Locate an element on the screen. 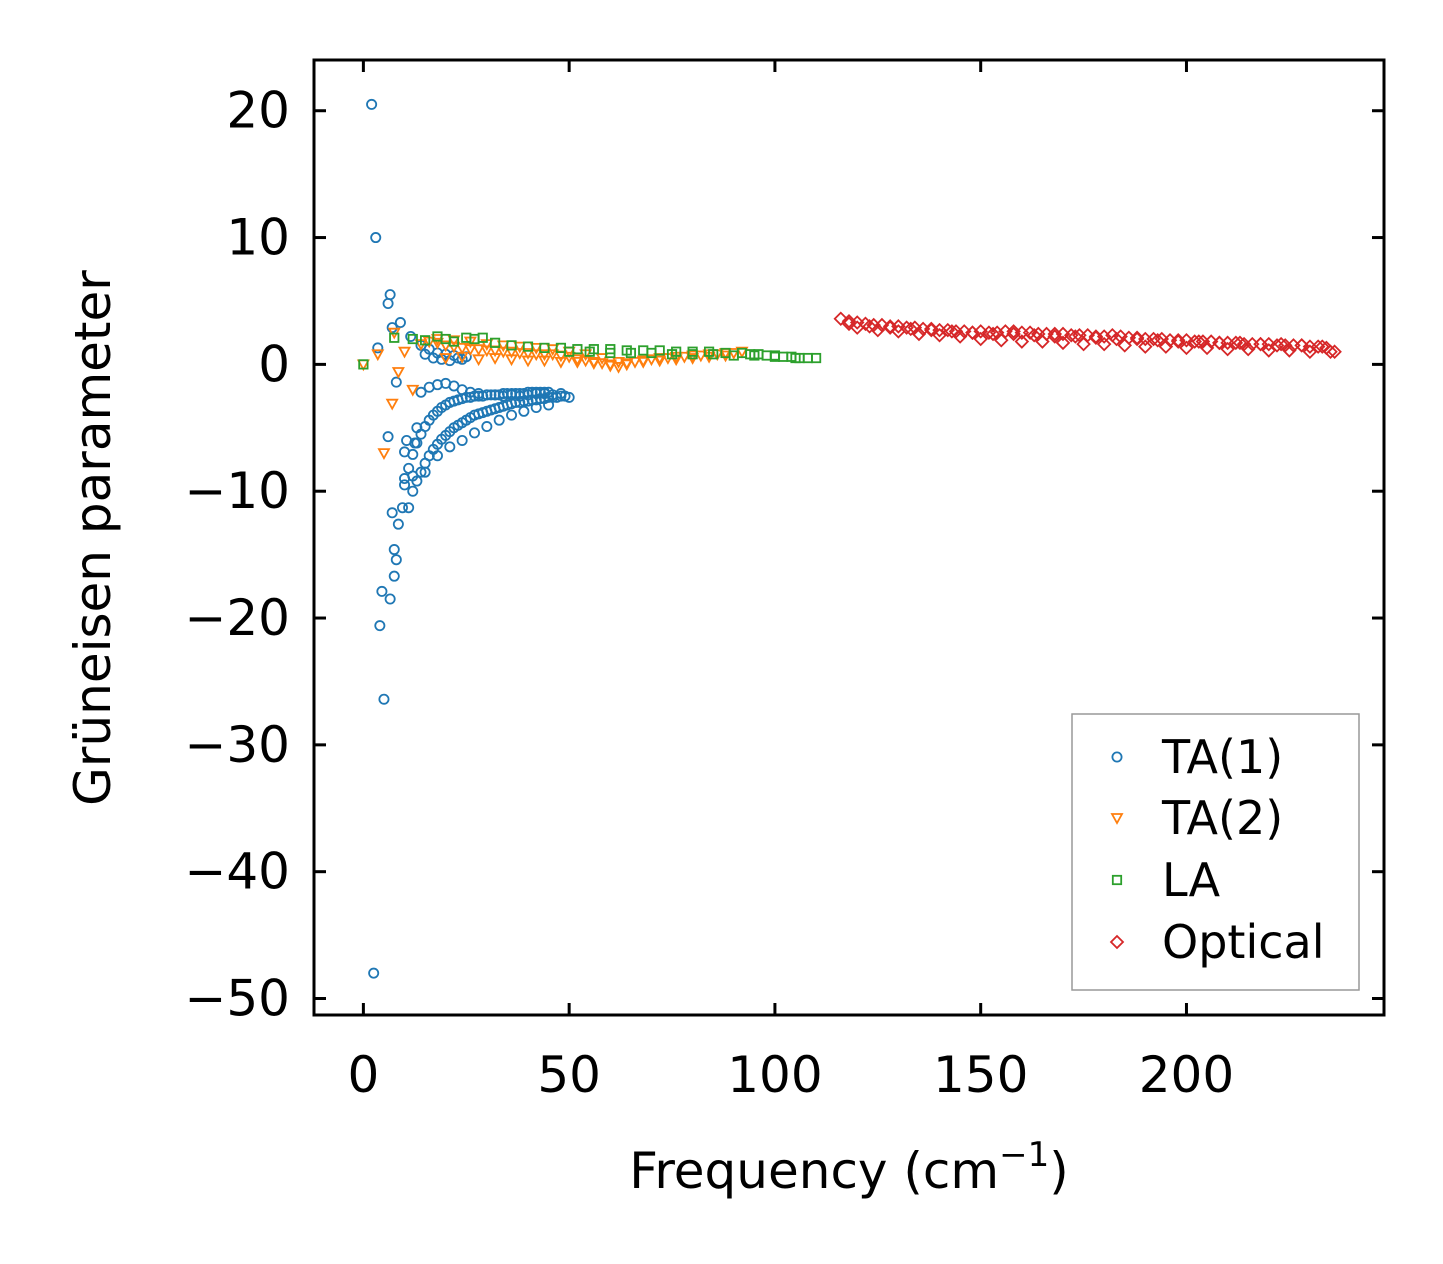 This screenshot has height=1264, width=1443. x-axis-title: Frequency (cm−1) is located at coordinates (849, 1167).